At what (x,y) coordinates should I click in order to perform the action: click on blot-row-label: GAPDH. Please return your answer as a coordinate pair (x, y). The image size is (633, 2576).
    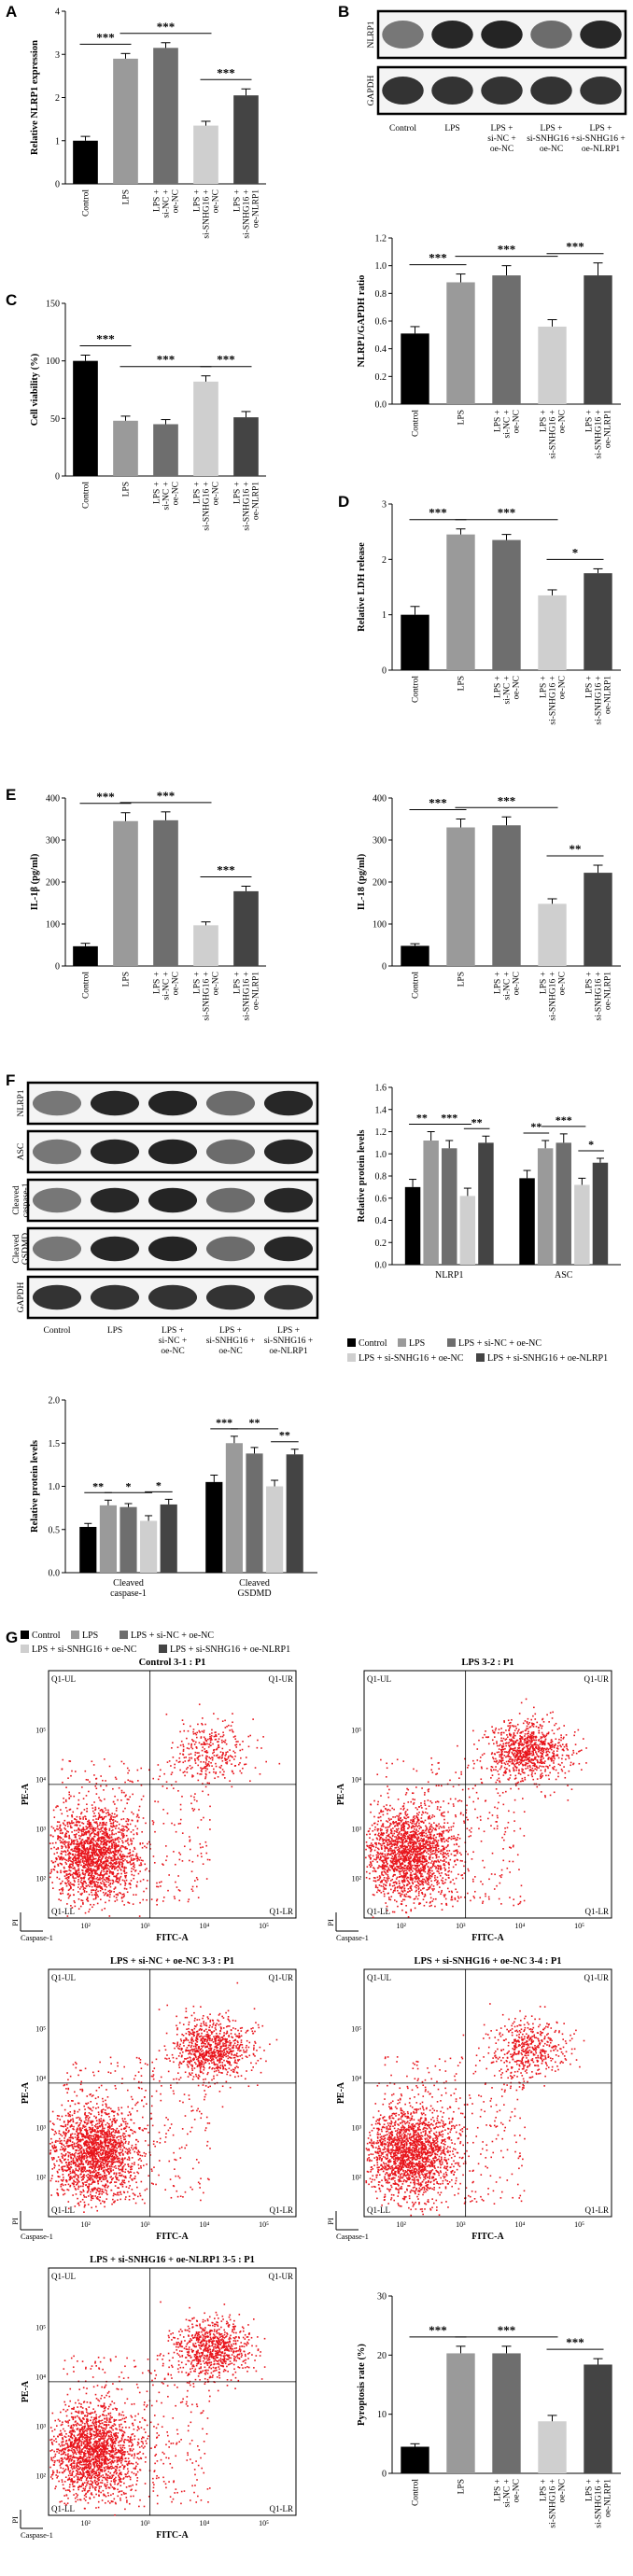
    Looking at the image, I should click on (21, 1297).